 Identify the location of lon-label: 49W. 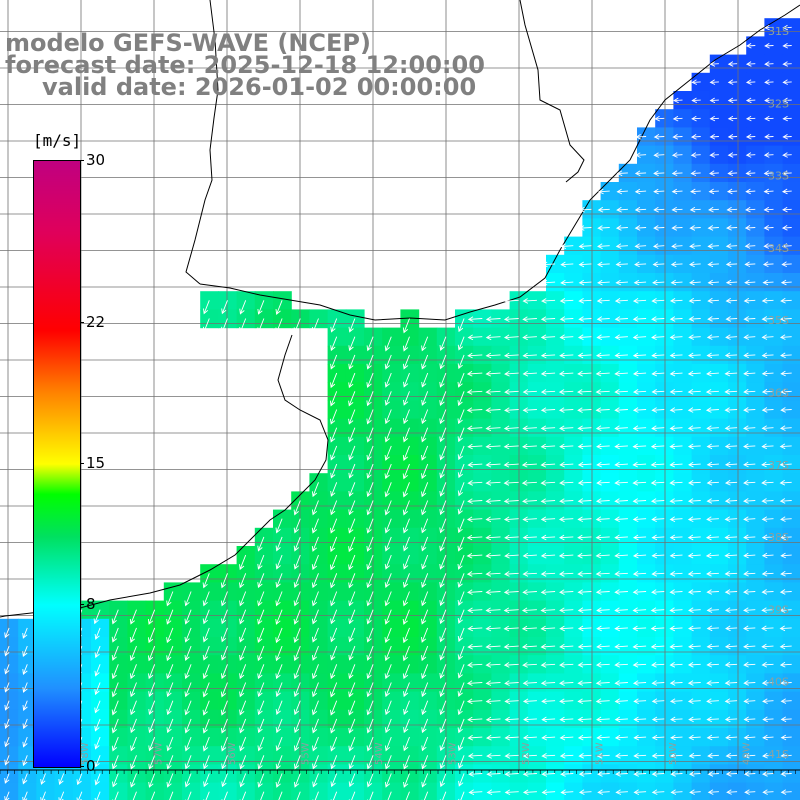
(747, 753).